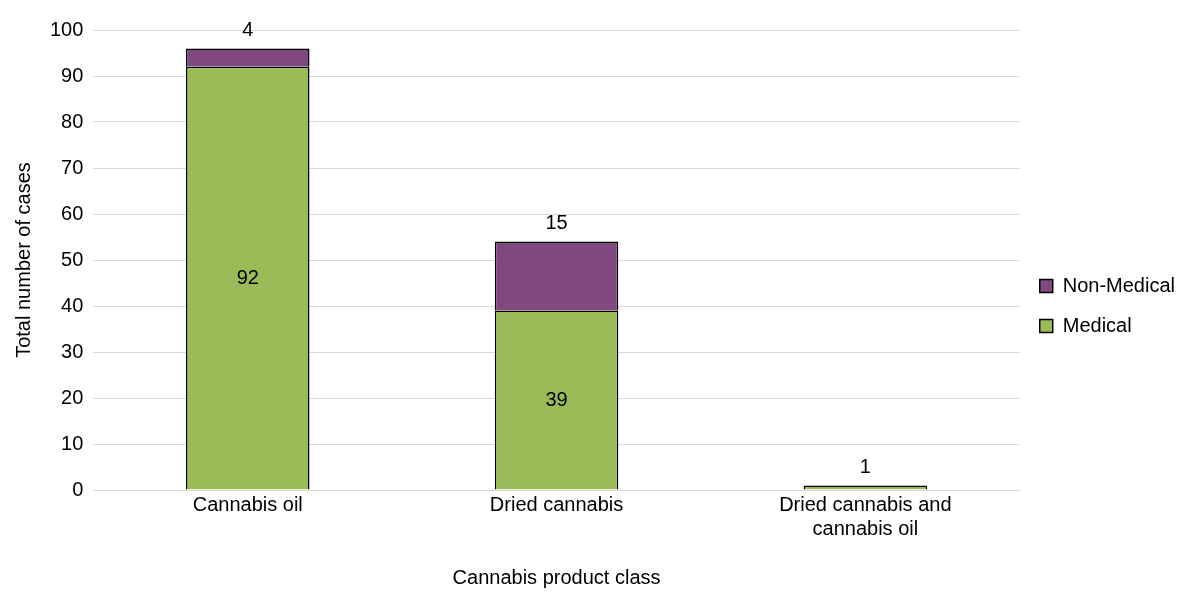  I want to click on data-label: 39, so click(556, 398).